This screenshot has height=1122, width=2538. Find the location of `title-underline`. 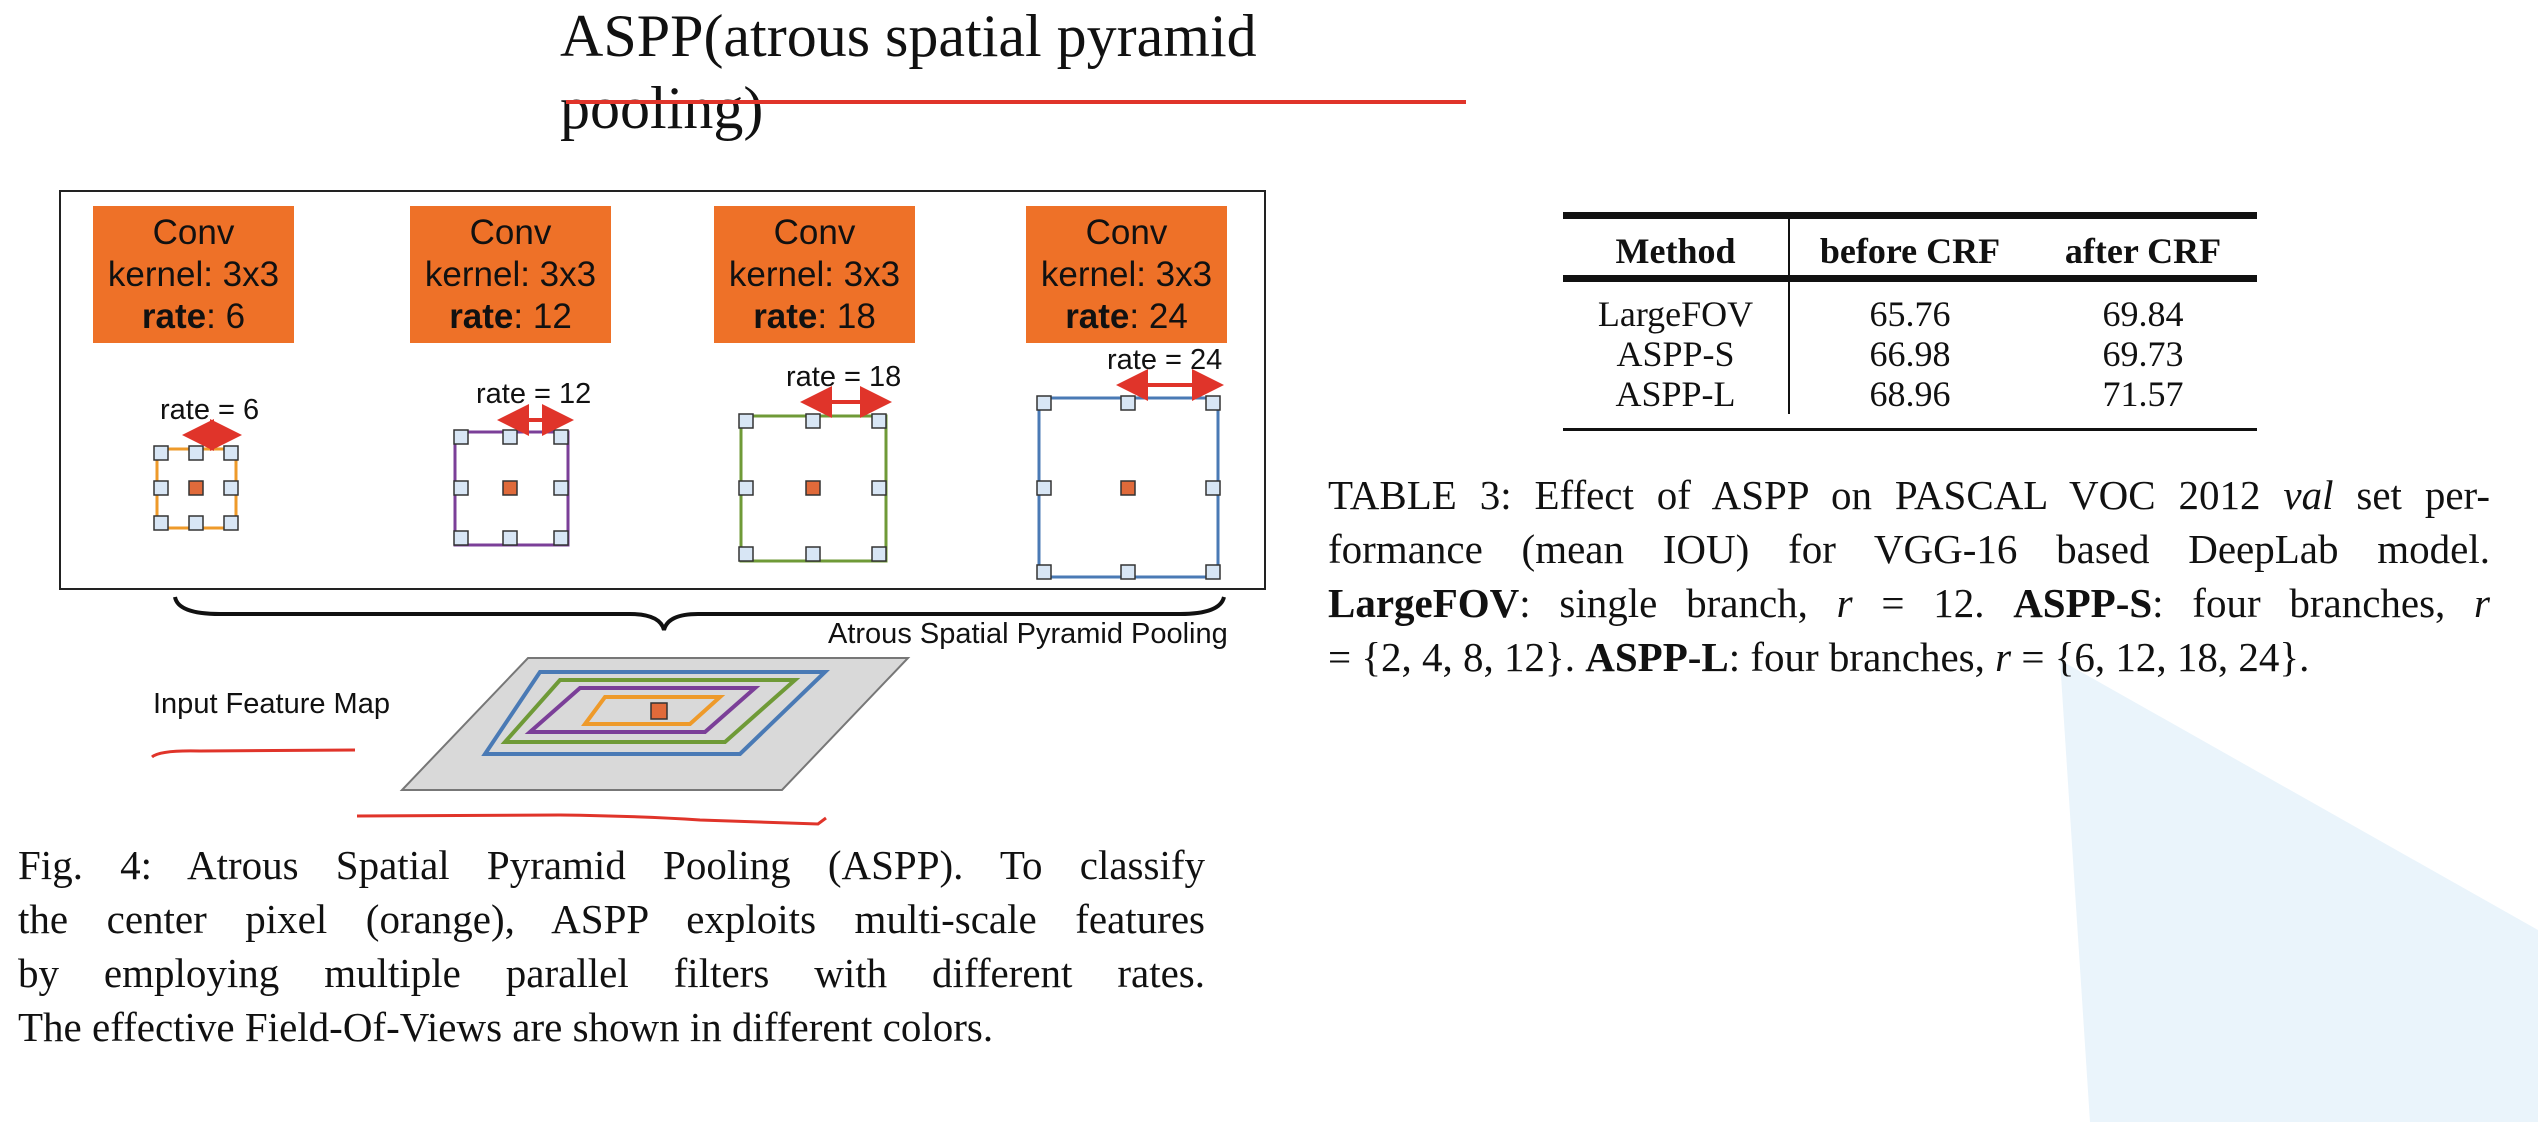

title-underline is located at coordinates (1016, 102).